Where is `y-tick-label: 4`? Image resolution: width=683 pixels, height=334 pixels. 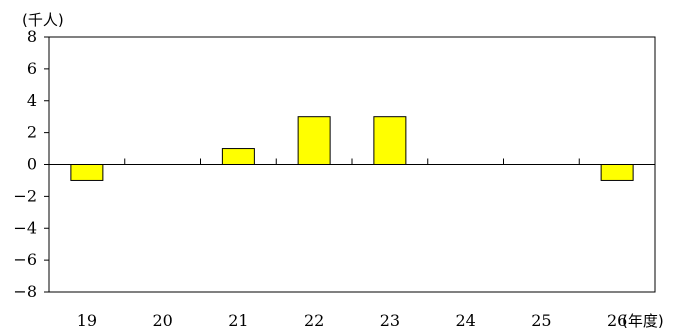 y-tick-label: 4 is located at coordinates (32, 100).